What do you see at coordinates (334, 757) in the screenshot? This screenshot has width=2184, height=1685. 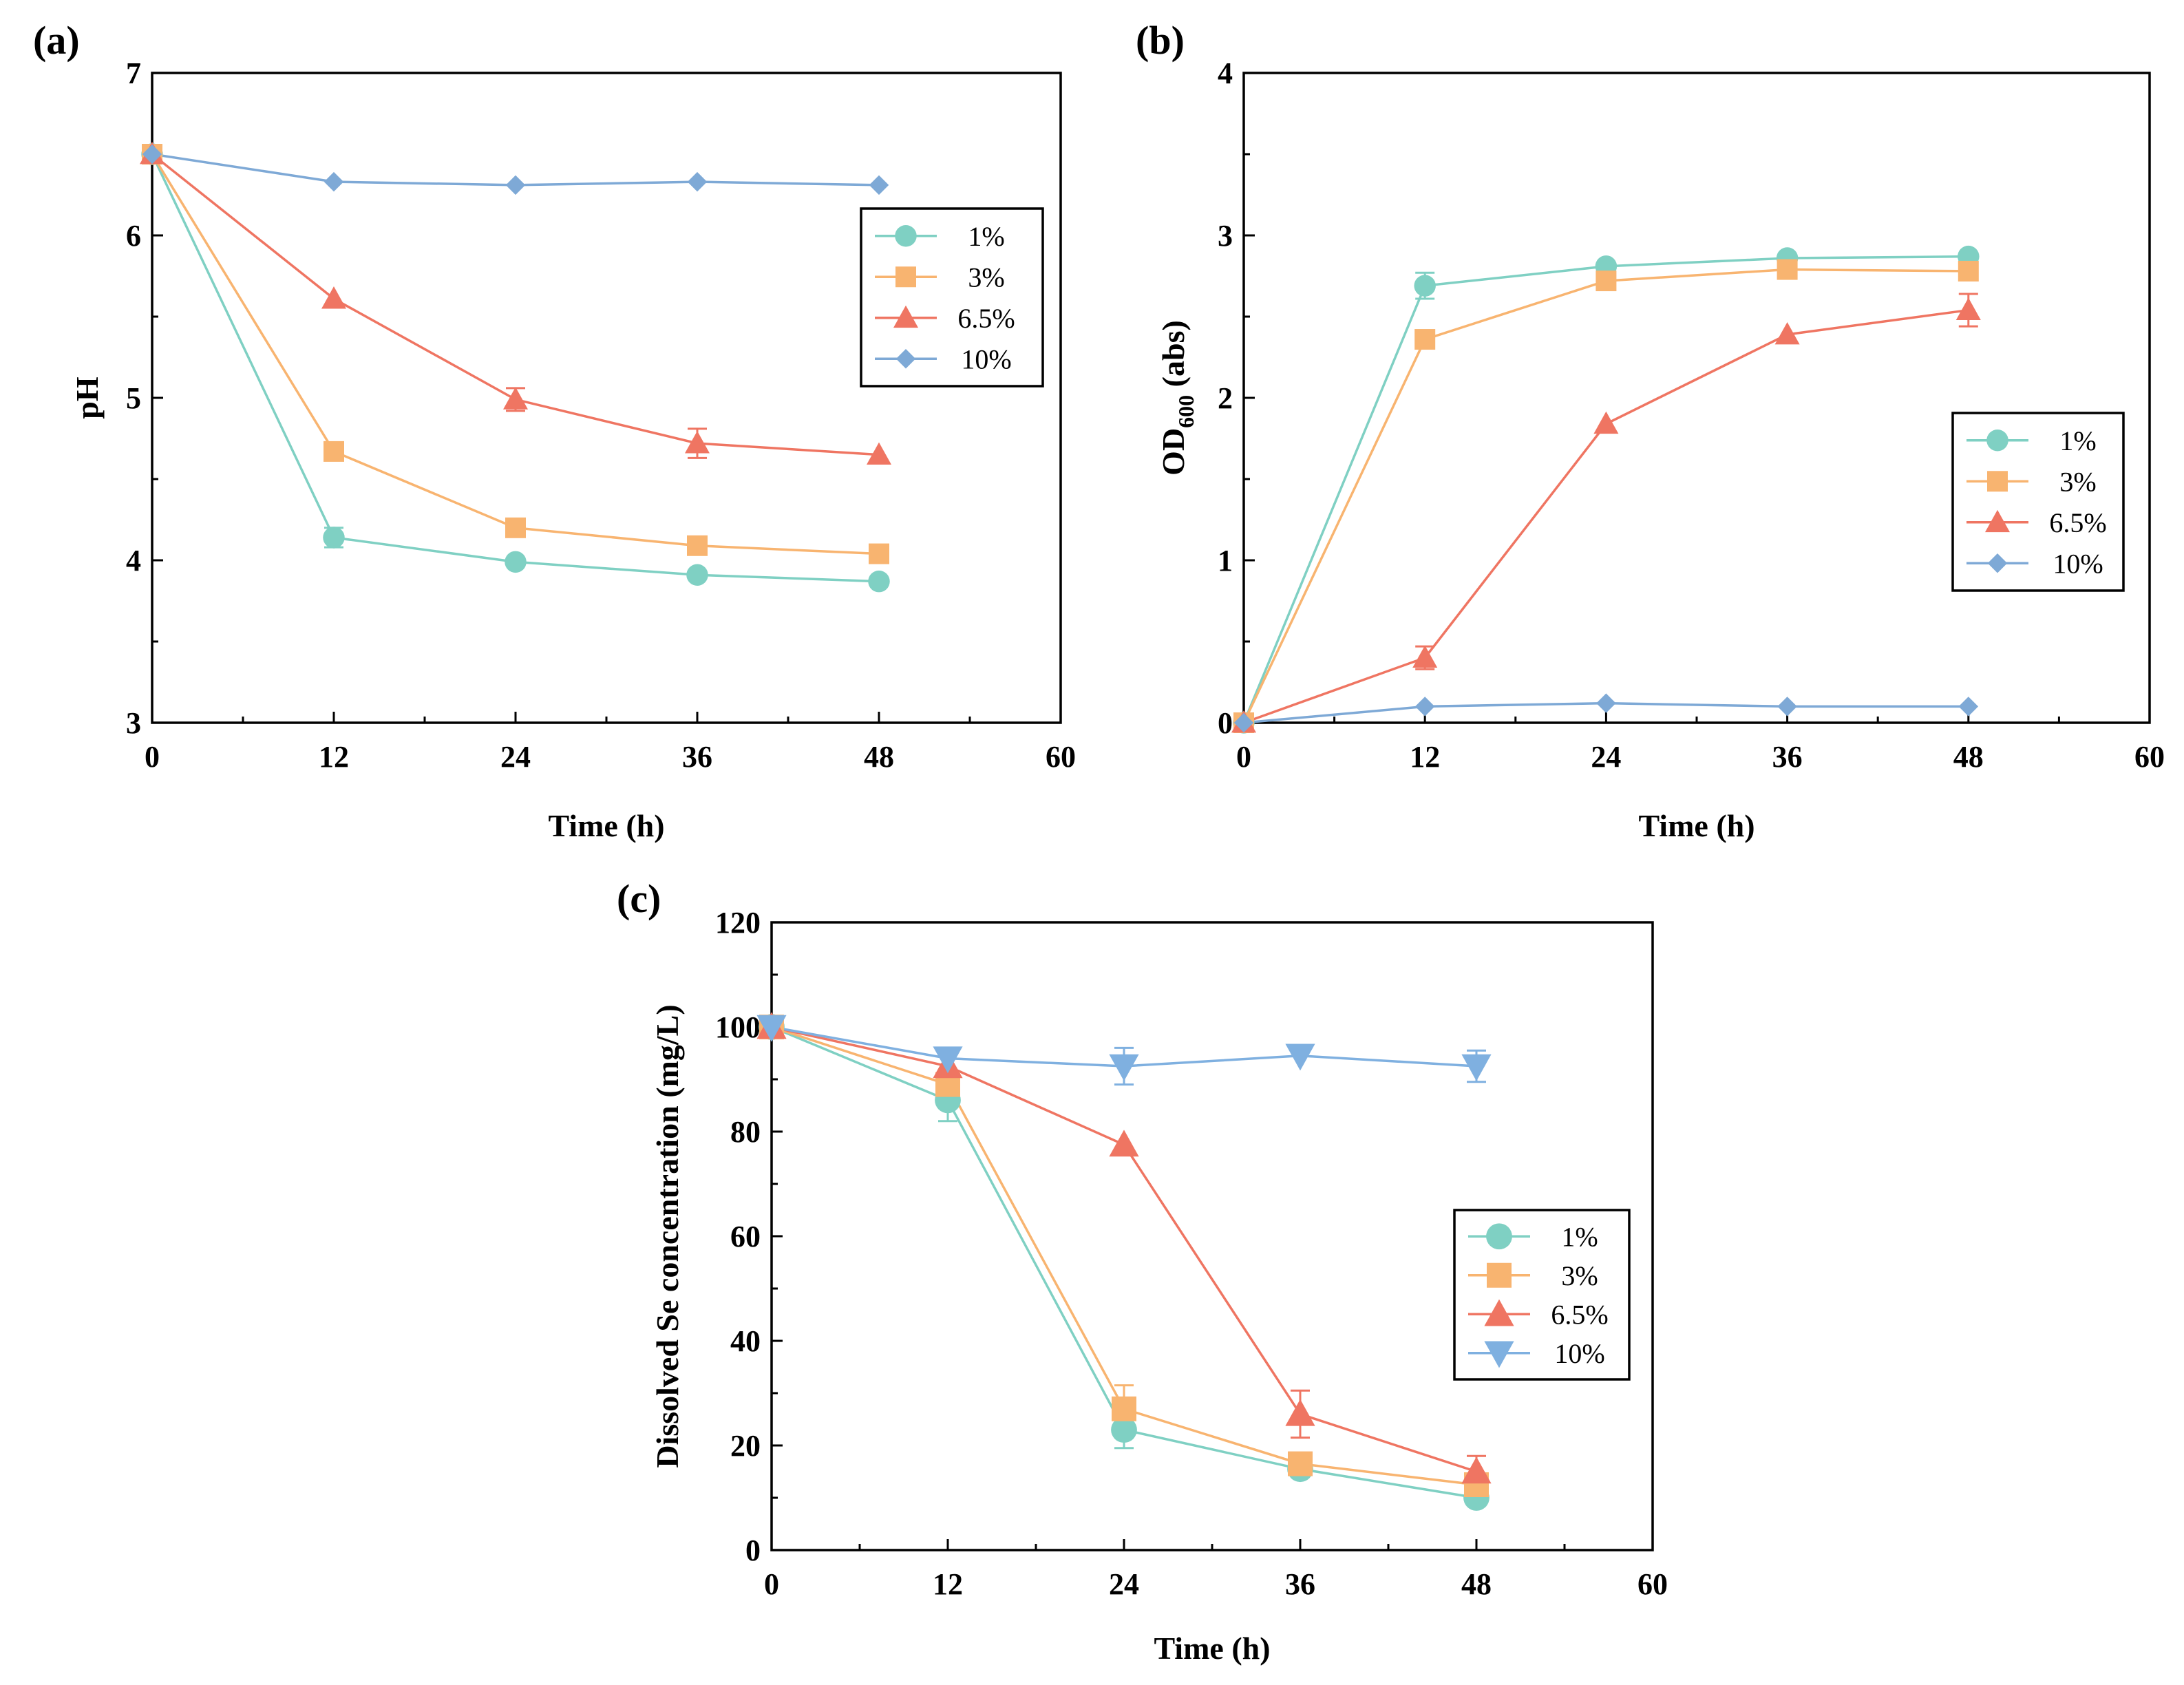 I see `x-tick-label: 12` at bounding box center [334, 757].